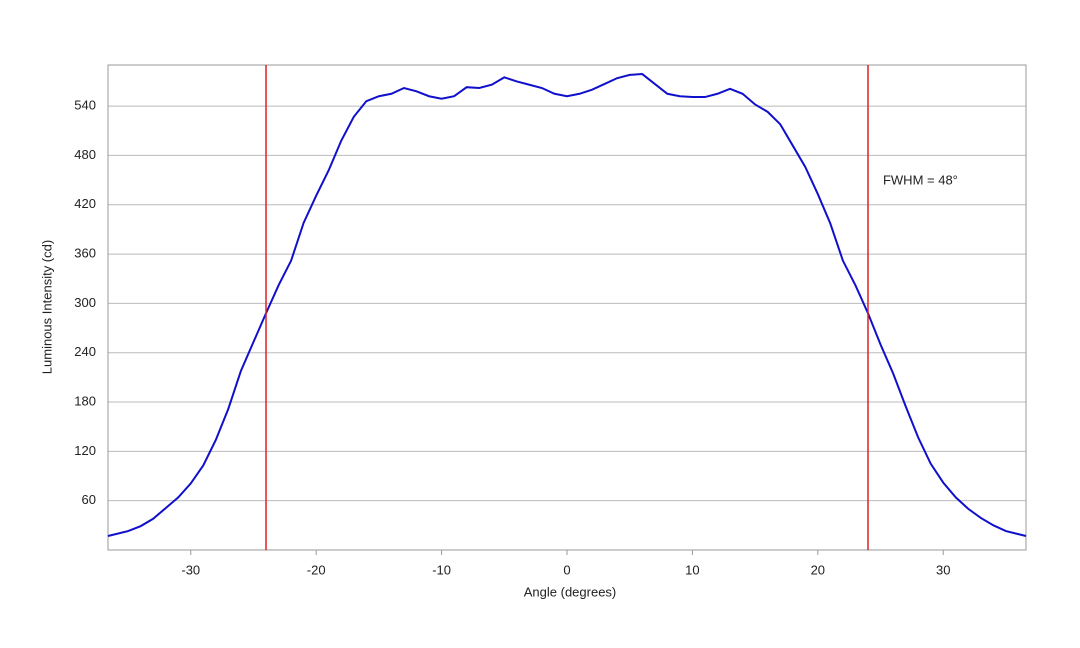 This screenshot has height=648, width=1080. I want to click on x-tick-label: -20, so click(316, 569).